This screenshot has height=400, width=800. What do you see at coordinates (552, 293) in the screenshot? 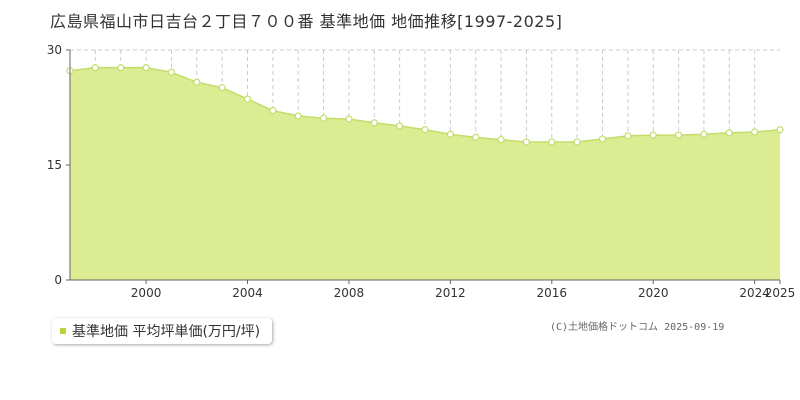
I see `x-tick-label: 2016` at bounding box center [552, 293].